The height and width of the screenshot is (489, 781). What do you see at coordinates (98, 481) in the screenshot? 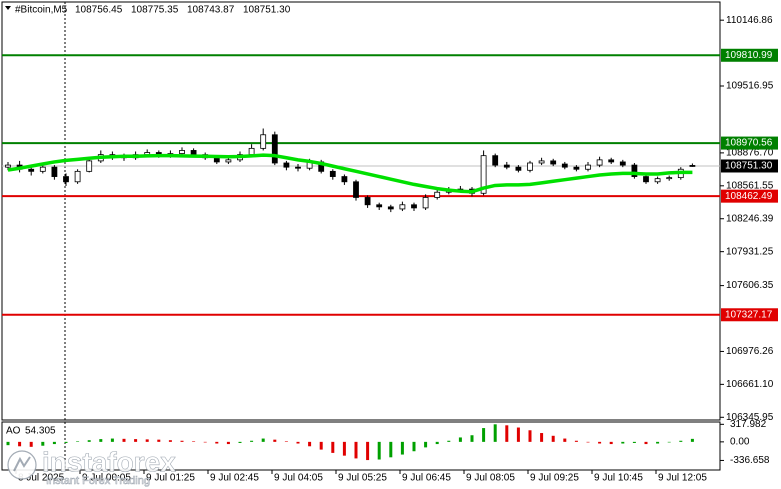
I see `watermark-tagline: Instant Forex Trading` at bounding box center [98, 481].